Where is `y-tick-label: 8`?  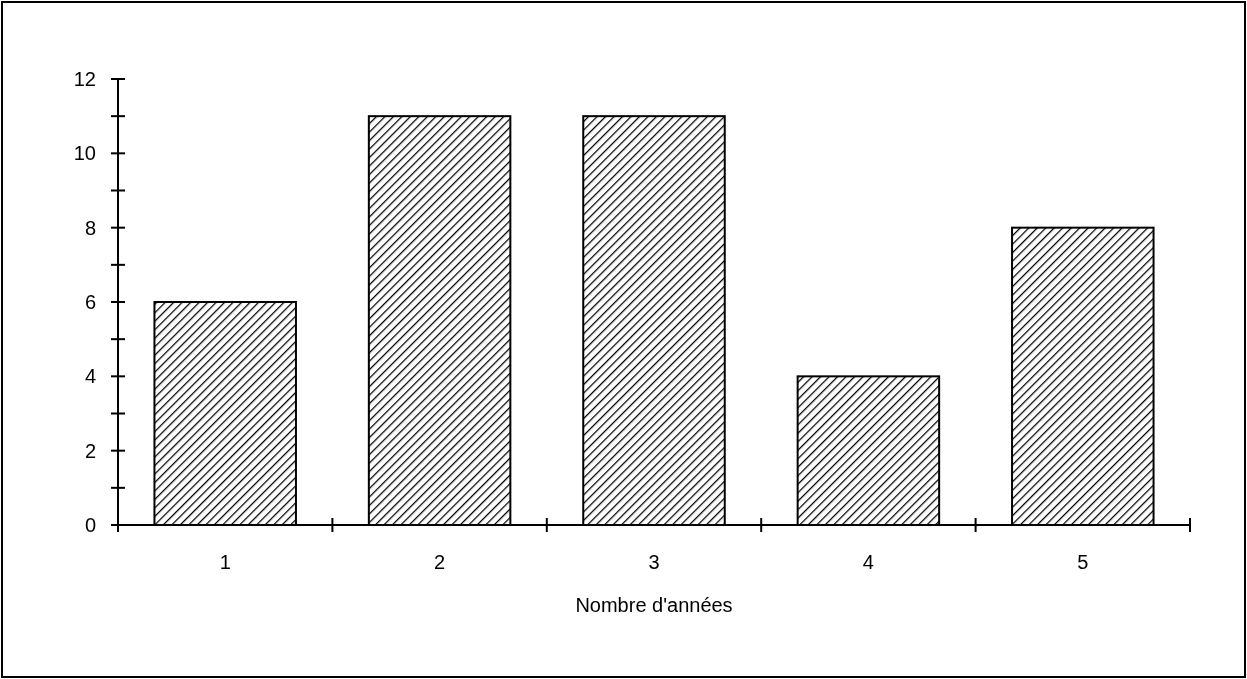
y-tick-label: 8 is located at coordinates (90, 227).